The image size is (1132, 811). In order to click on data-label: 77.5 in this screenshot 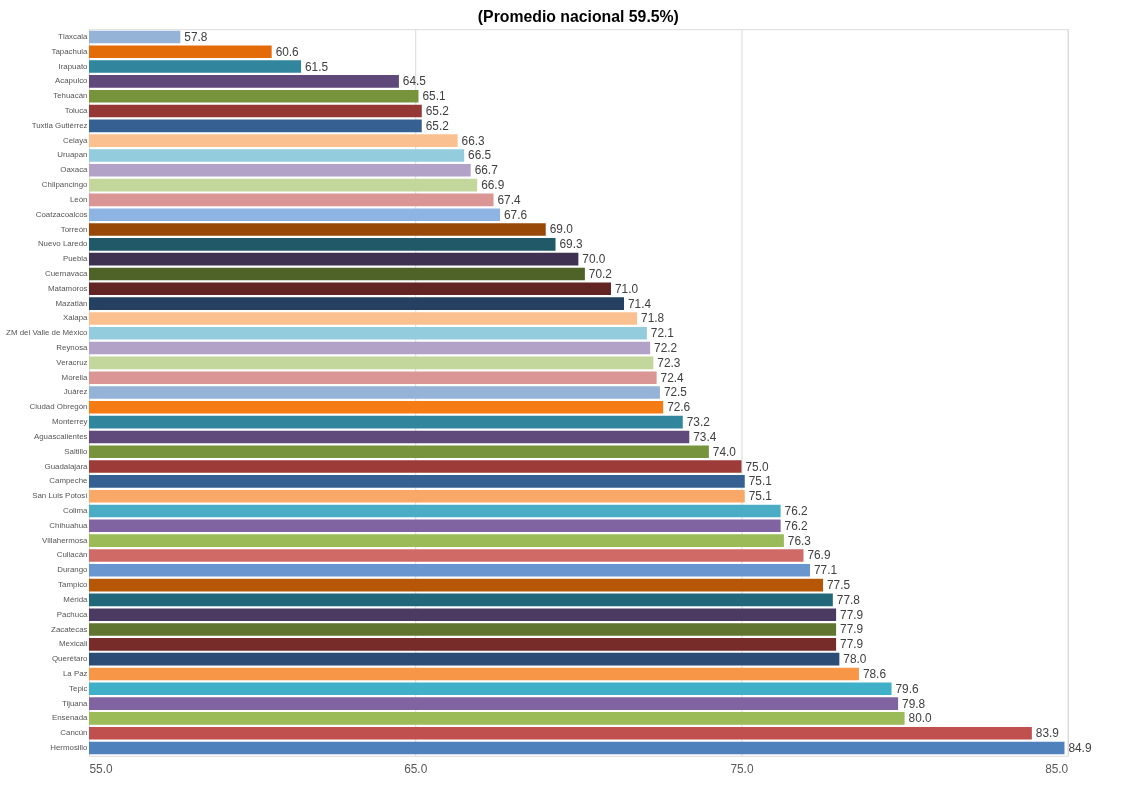, I will do `click(839, 585)`.